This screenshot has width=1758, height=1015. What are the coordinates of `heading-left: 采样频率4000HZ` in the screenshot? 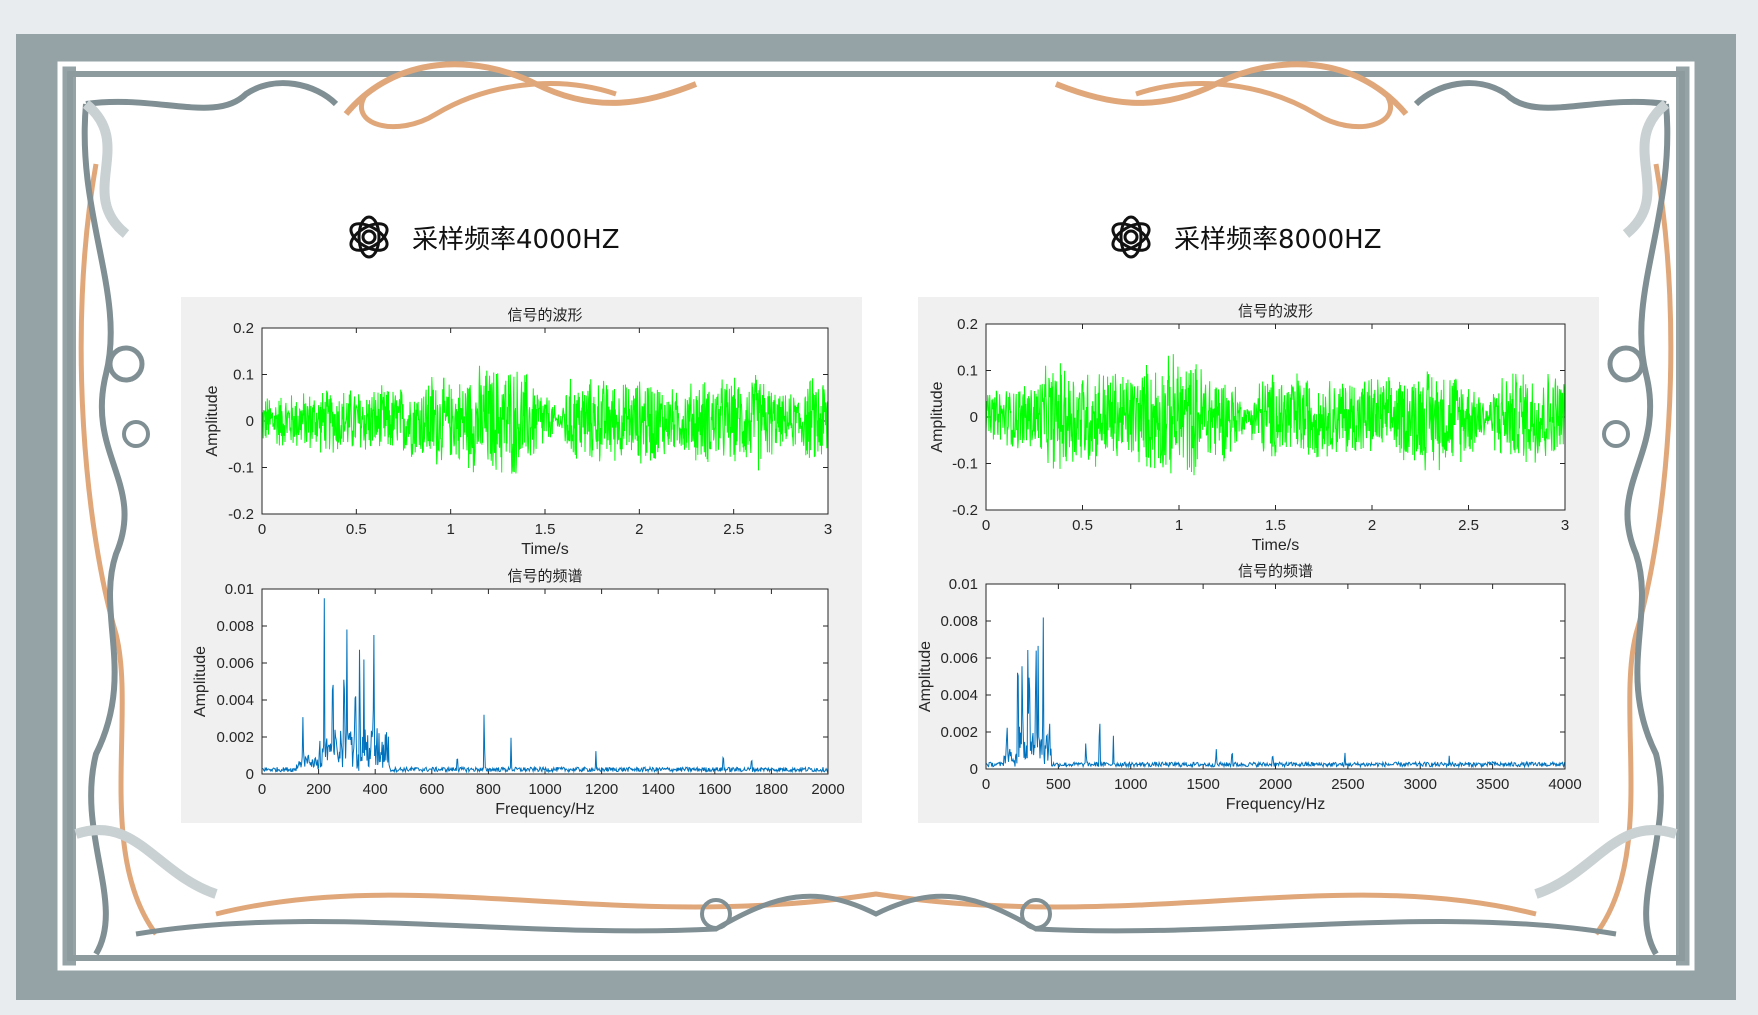 It's located at (483, 237).